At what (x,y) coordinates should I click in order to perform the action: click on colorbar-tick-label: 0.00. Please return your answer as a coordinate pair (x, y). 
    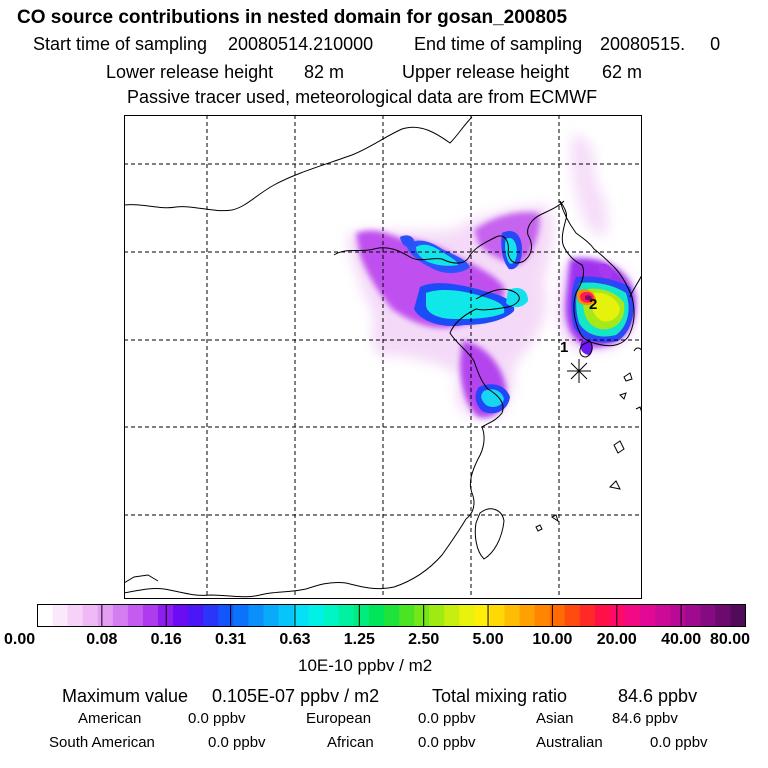
    Looking at the image, I should click on (20, 639).